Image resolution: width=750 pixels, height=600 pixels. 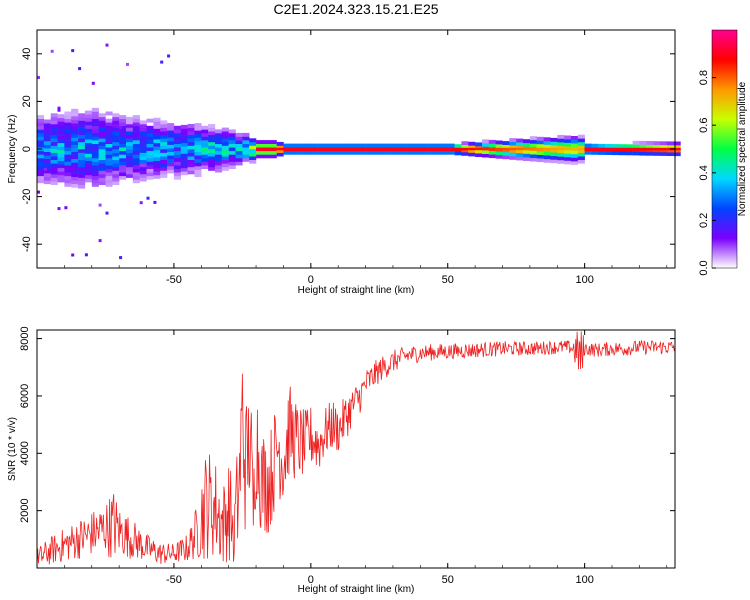 What do you see at coordinates (25, 338) in the screenshot?
I see `y-tick-label: 8000` at bounding box center [25, 338].